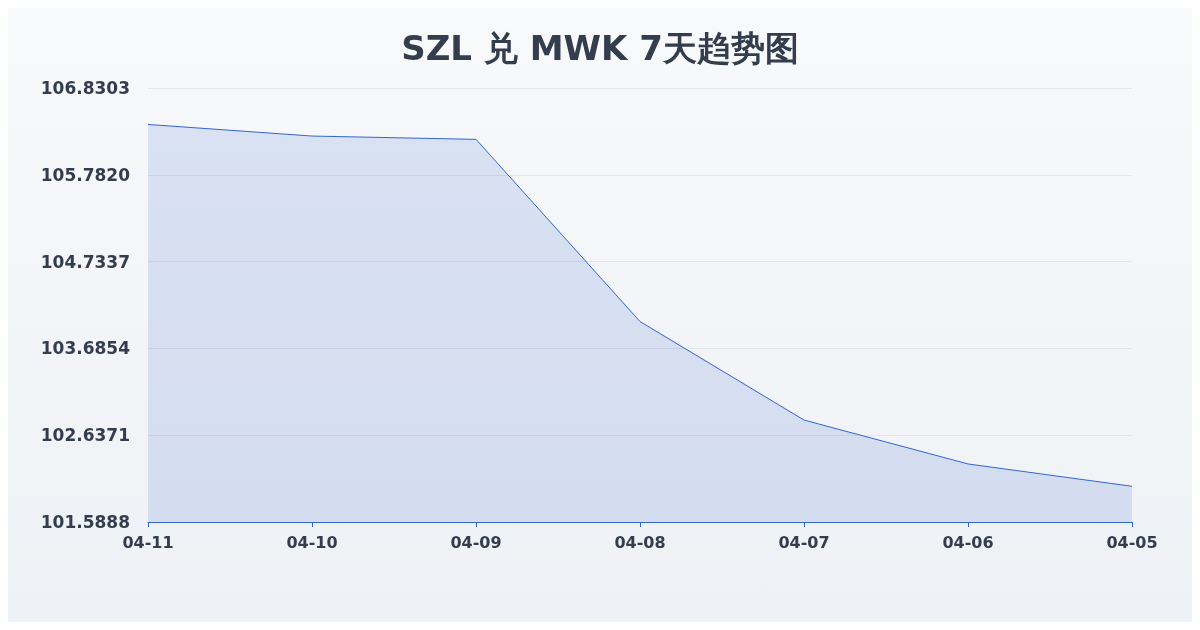 This screenshot has width=1200, height=630. I want to click on x-tick-label: 04-10, so click(312, 542).